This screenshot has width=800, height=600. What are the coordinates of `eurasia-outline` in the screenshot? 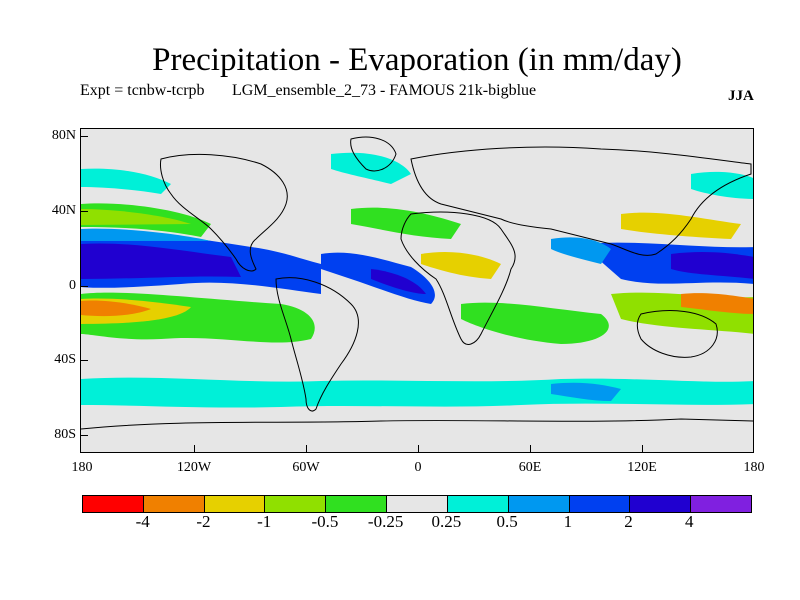 It's located at (581, 201).